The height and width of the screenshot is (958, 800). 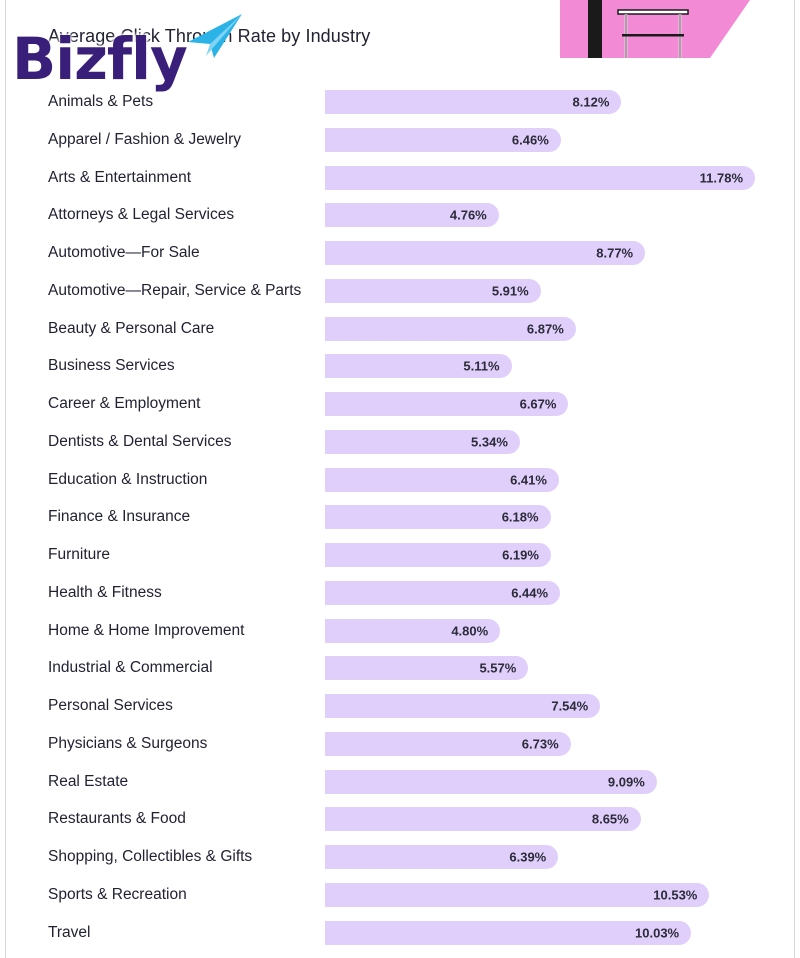 What do you see at coordinates (119, 517) in the screenshot?
I see `category-label: Finance & Insurance` at bounding box center [119, 517].